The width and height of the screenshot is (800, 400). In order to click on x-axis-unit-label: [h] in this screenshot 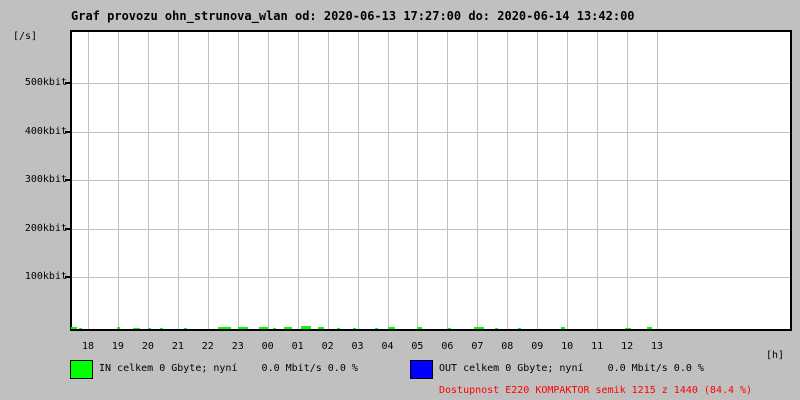, I will do `click(775, 355)`.